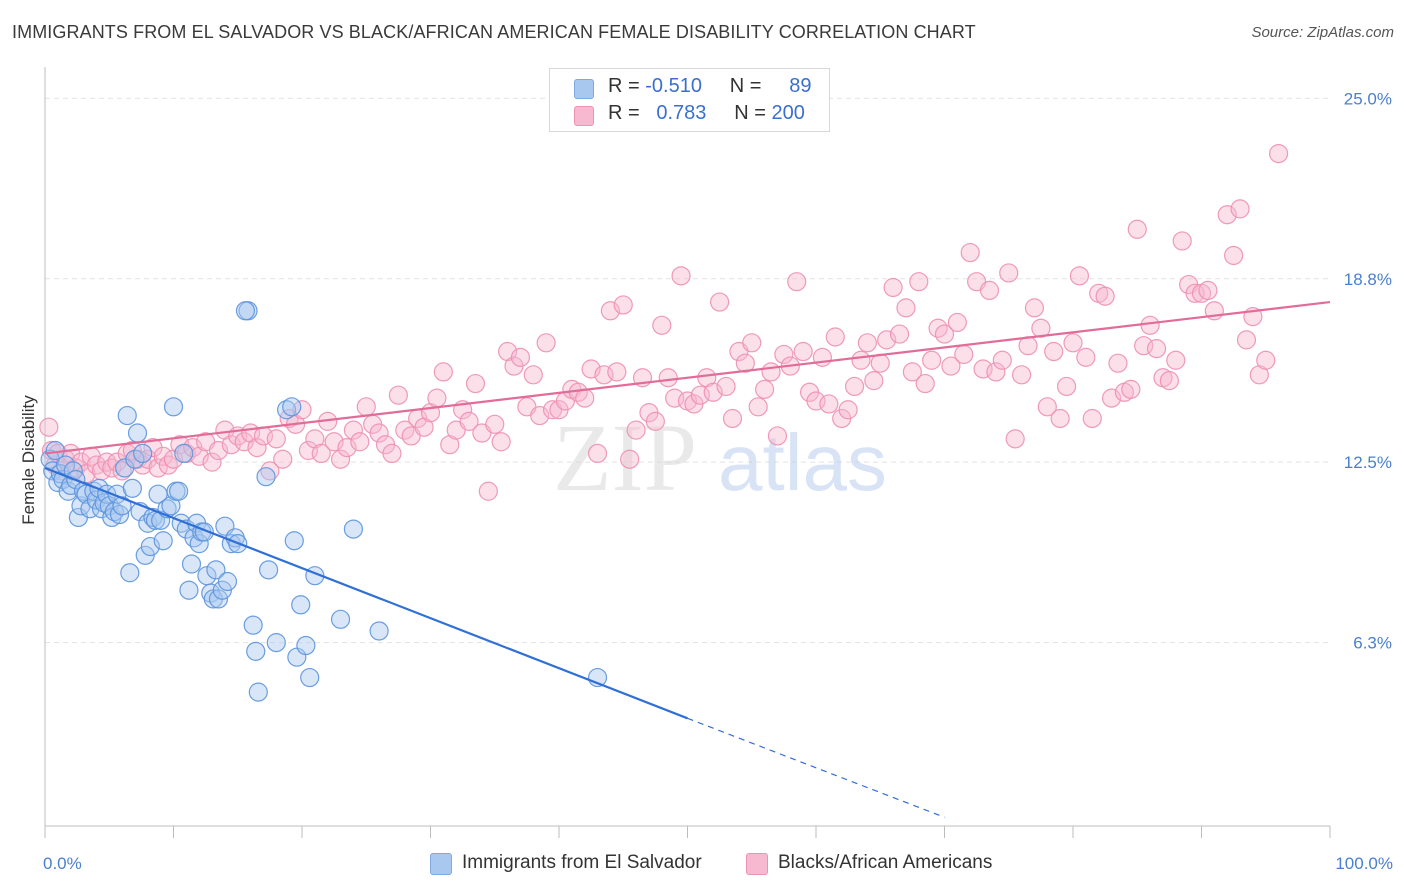  What do you see at coordinates (816, 767) in the screenshot?
I see `trend-line-extension` at bounding box center [816, 767].